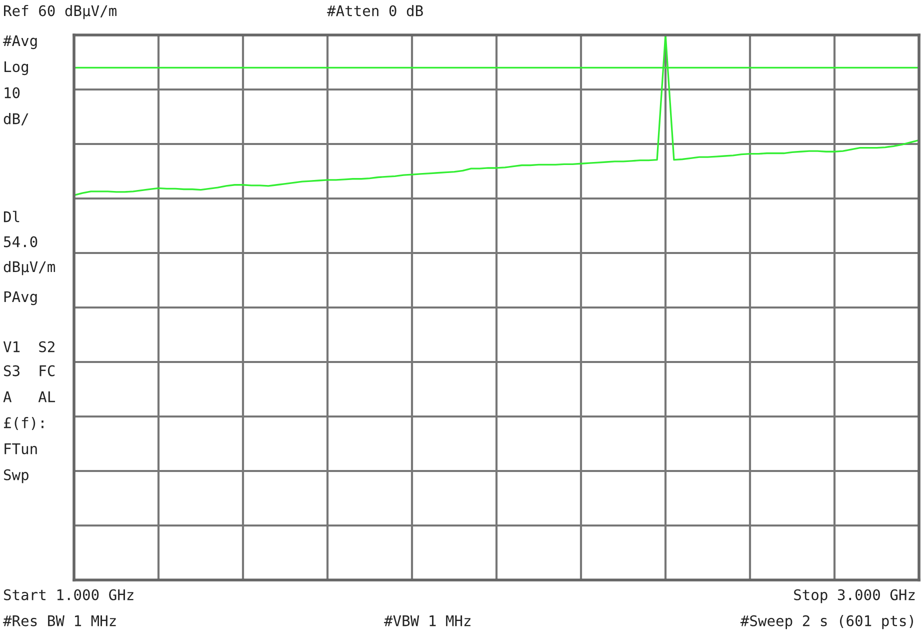 The image size is (921, 635). Describe the element at coordinates (826, 622) in the screenshot. I see `text: #Sweep 2 s (601 pts)` at that location.